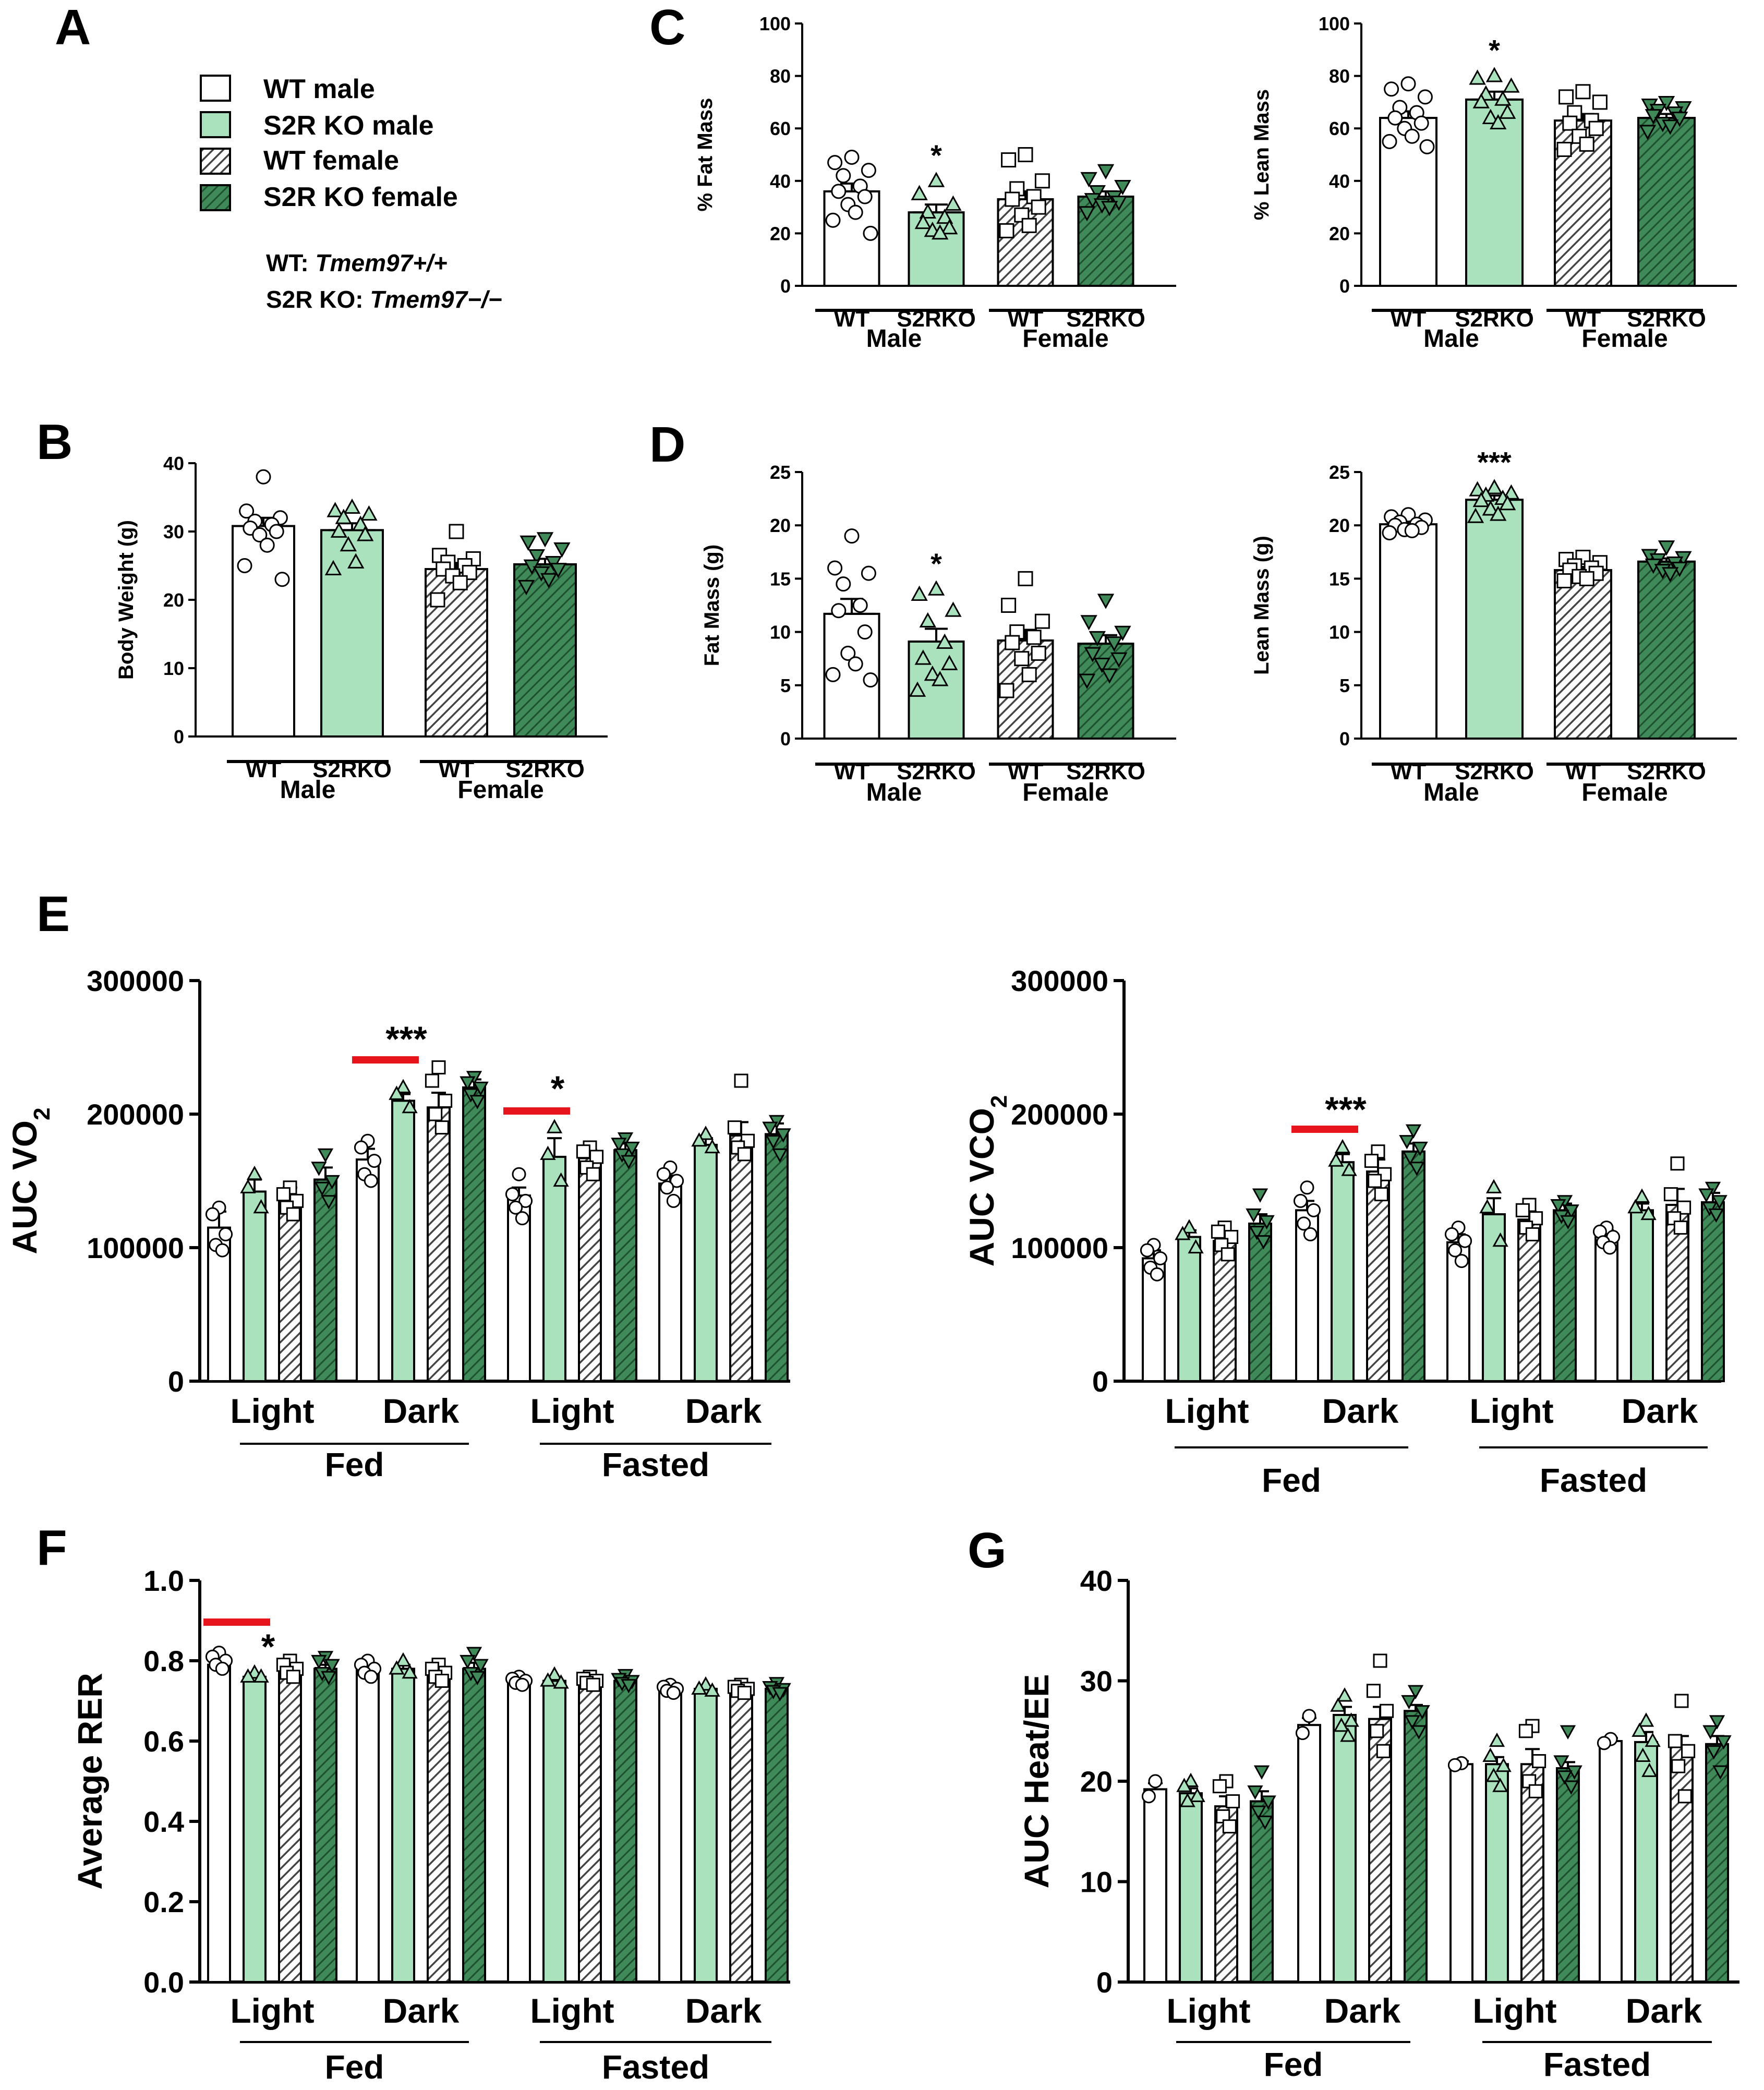  I want to click on y-tick-label: 0, so click(1100, 1382).